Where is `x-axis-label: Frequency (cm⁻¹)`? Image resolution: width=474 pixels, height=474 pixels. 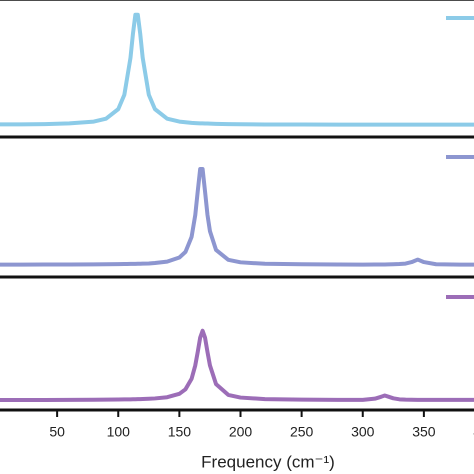 x-axis-label: Frequency (cm⁻¹) is located at coordinates (268, 461).